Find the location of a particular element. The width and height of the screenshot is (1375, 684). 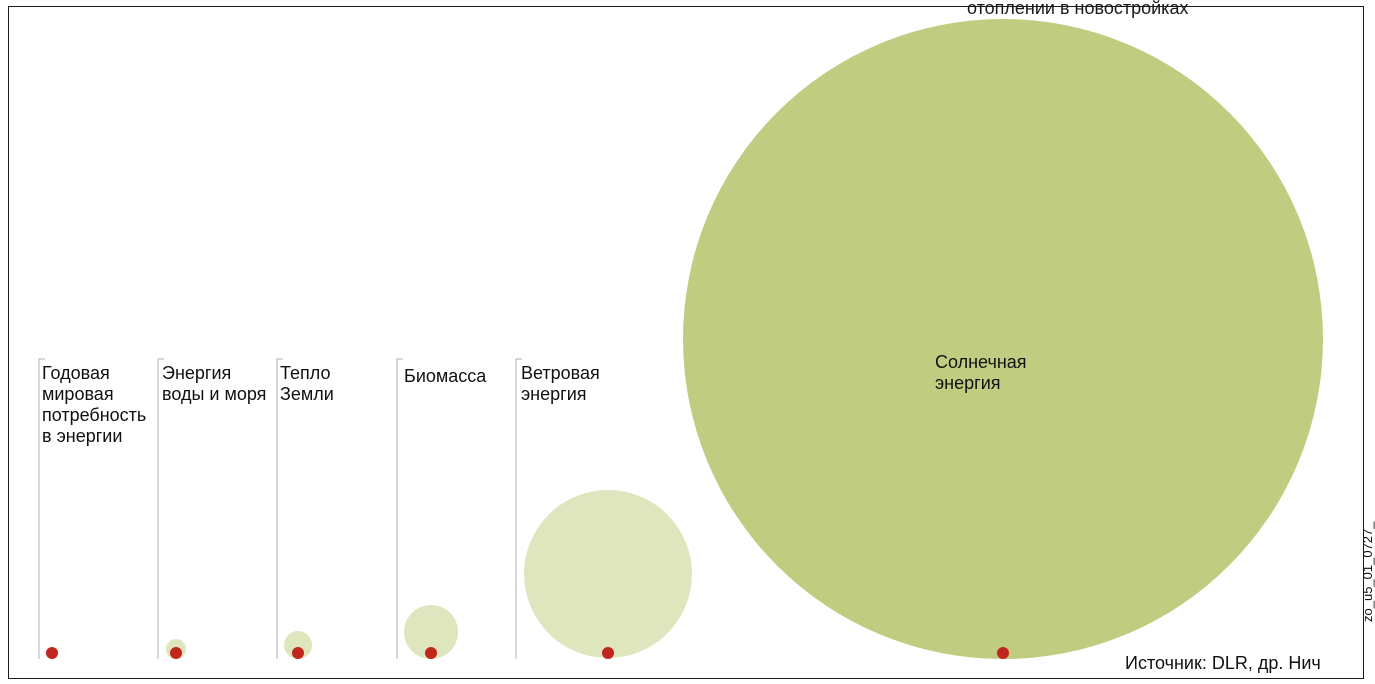

dot-wind is located at coordinates (608, 653).